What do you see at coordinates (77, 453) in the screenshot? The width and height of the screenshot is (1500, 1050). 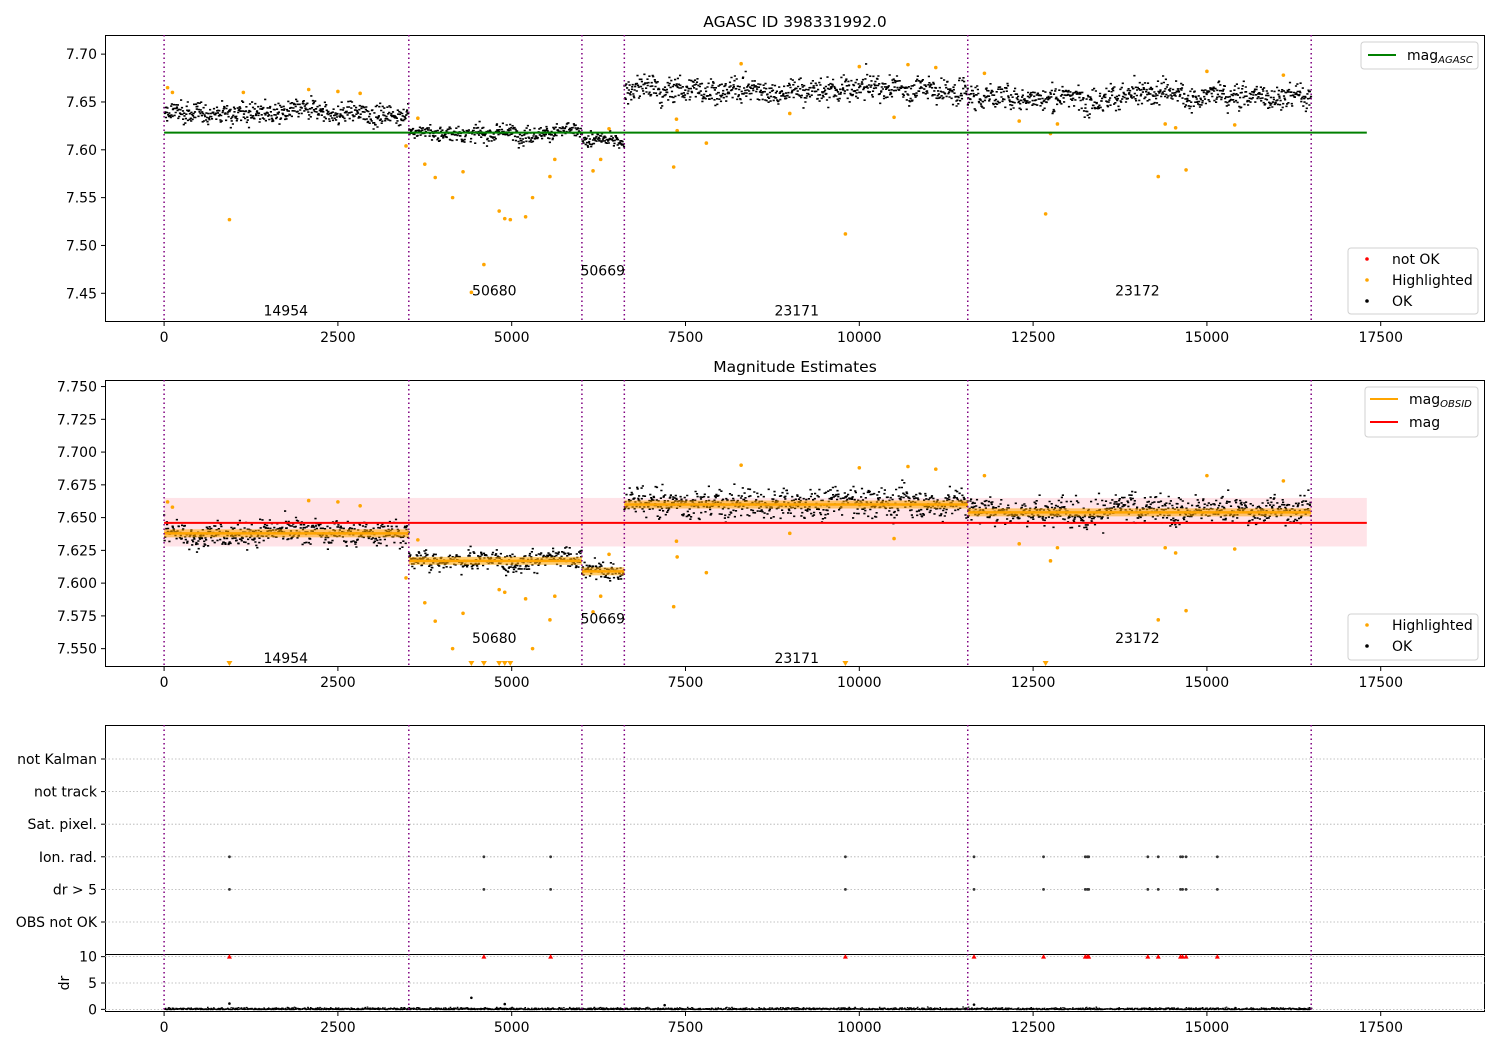 I see `p2-ytick-label: 7.700` at bounding box center [77, 453].